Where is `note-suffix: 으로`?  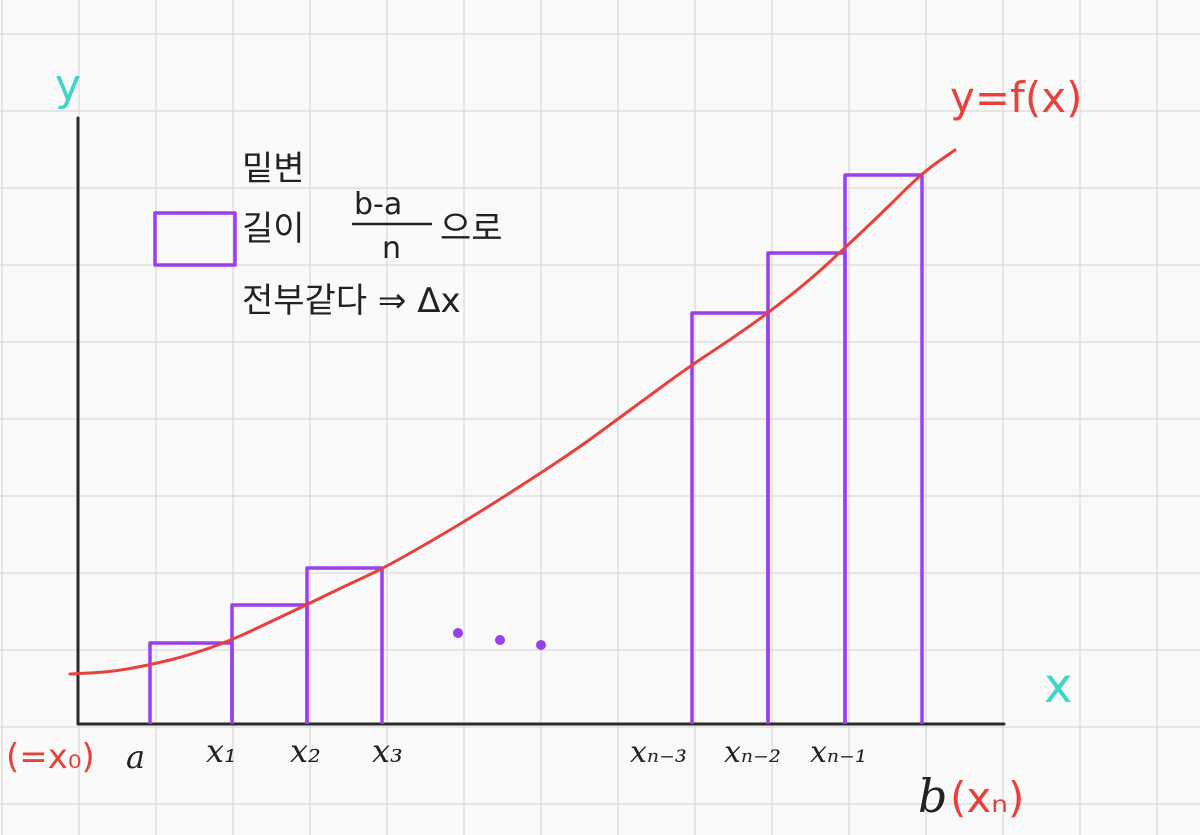 note-suffix: 으로 is located at coordinates (471, 229).